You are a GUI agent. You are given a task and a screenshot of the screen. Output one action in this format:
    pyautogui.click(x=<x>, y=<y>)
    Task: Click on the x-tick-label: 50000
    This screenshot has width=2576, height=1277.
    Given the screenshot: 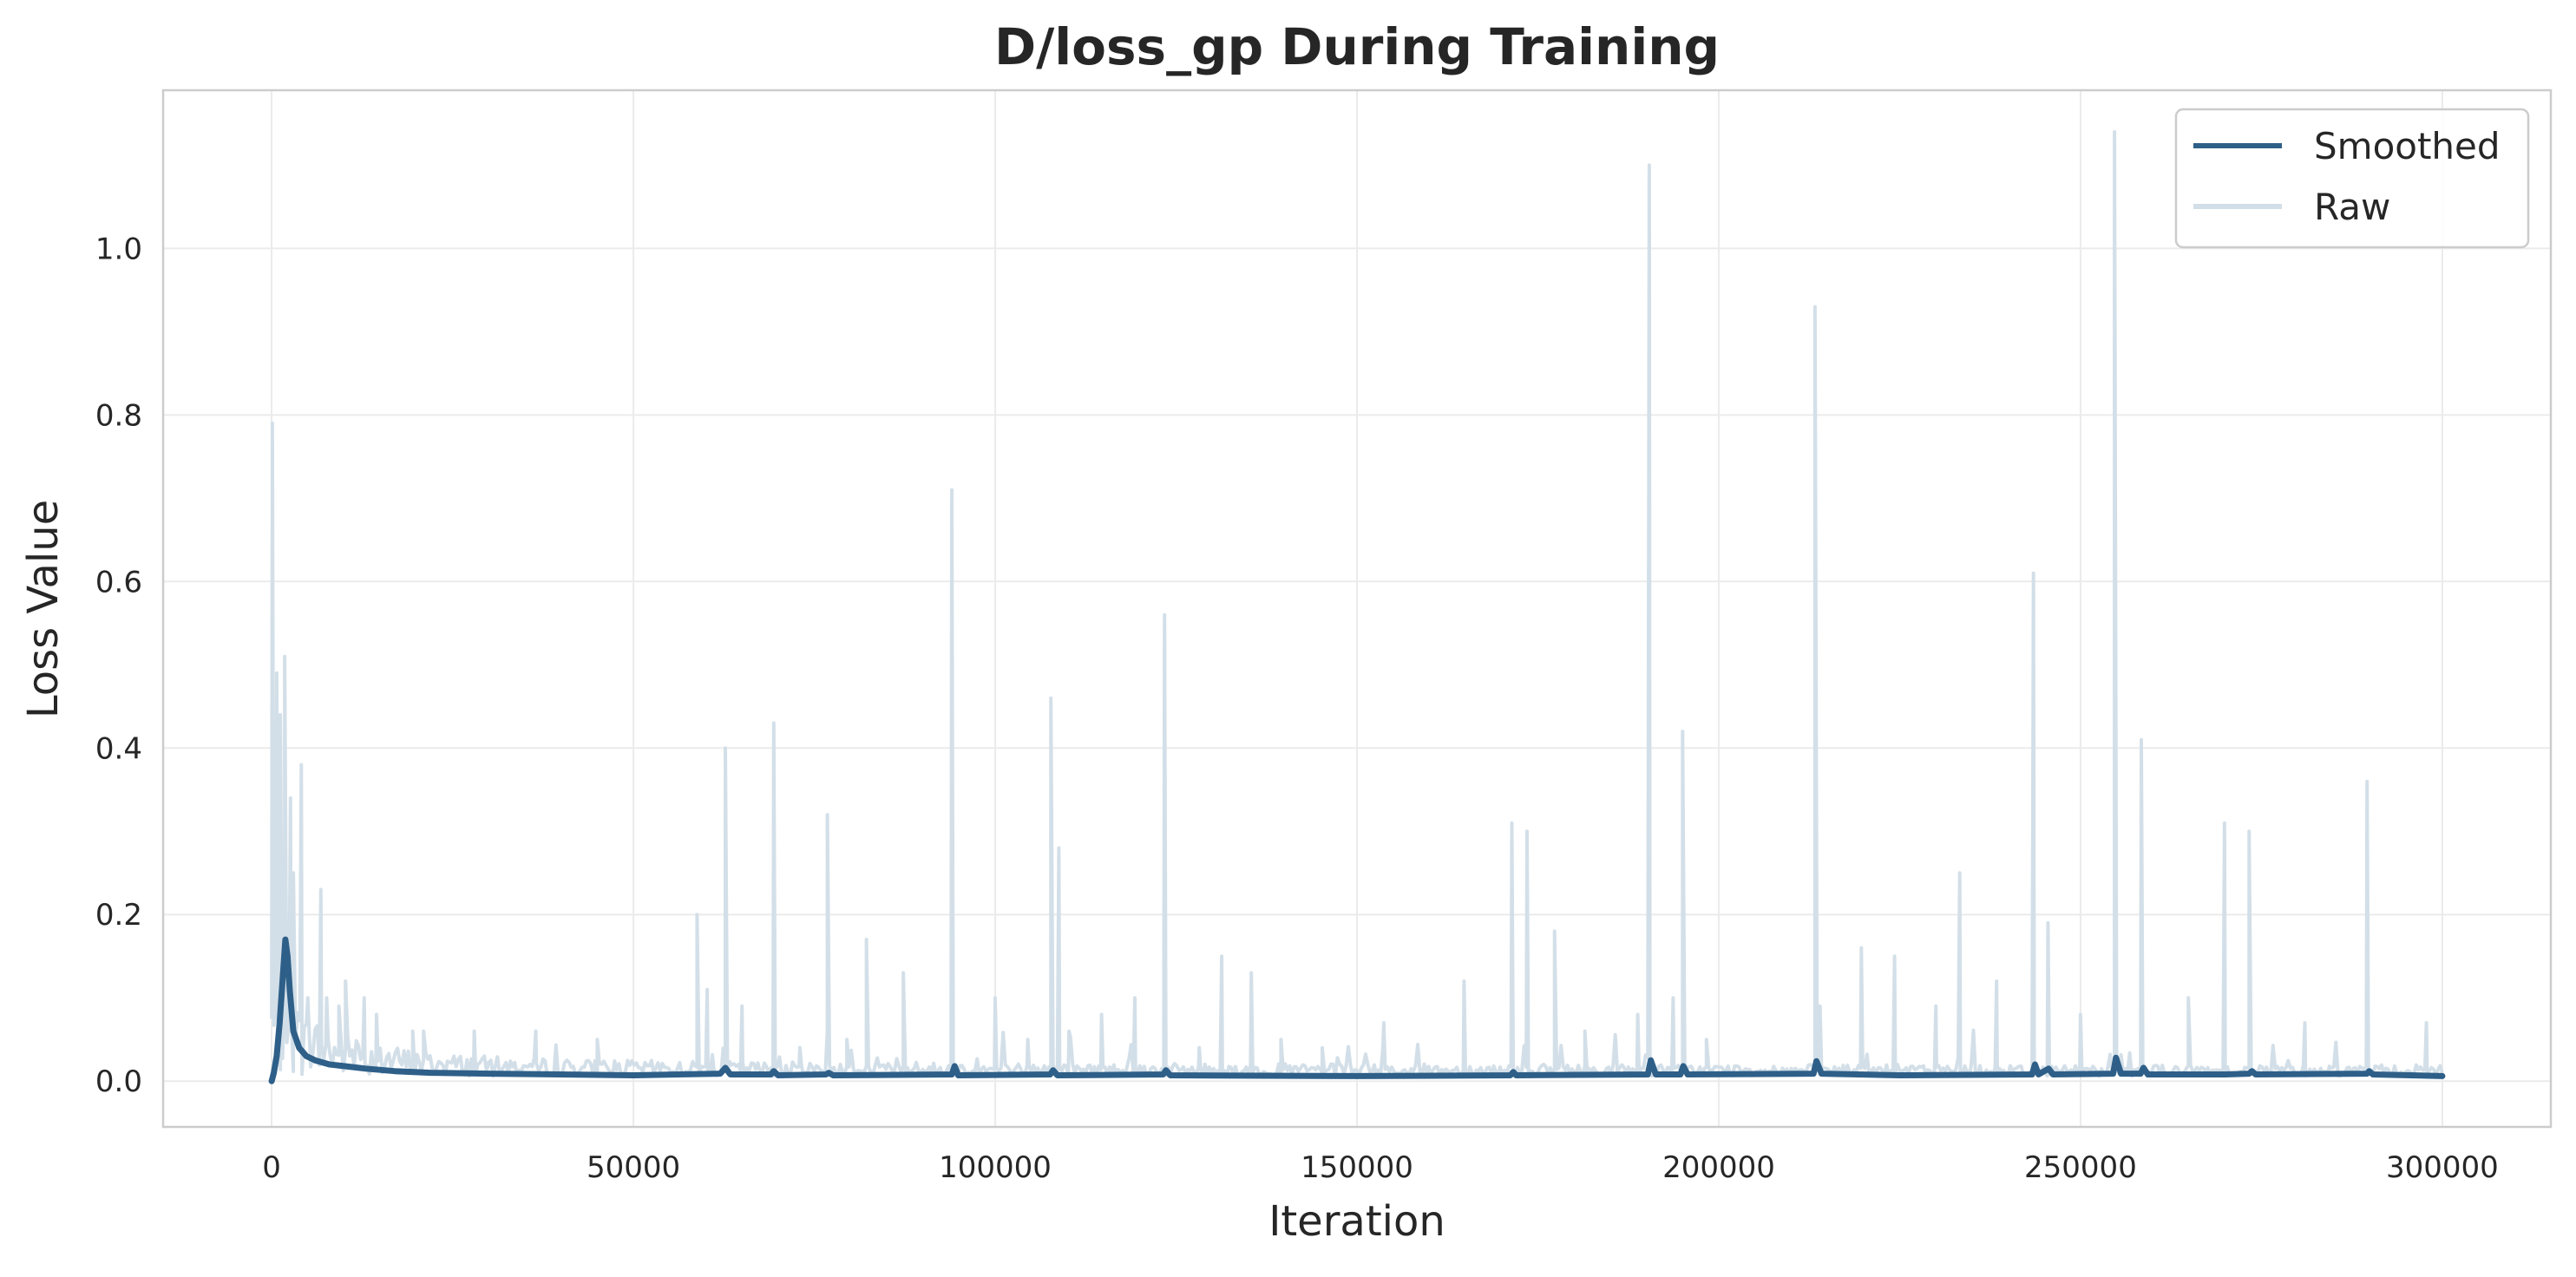 What is the action you would take?
    pyautogui.click(x=633, y=1167)
    